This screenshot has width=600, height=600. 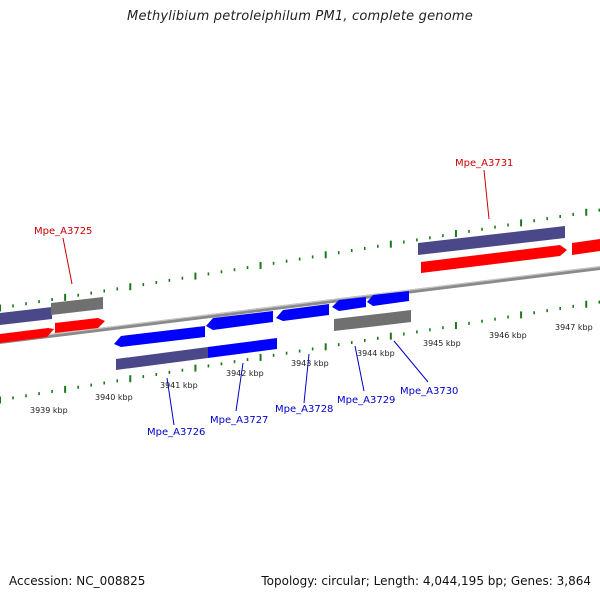 What do you see at coordinates (304, 409) in the screenshot?
I see `gene-label: Mpe_A3728` at bounding box center [304, 409].